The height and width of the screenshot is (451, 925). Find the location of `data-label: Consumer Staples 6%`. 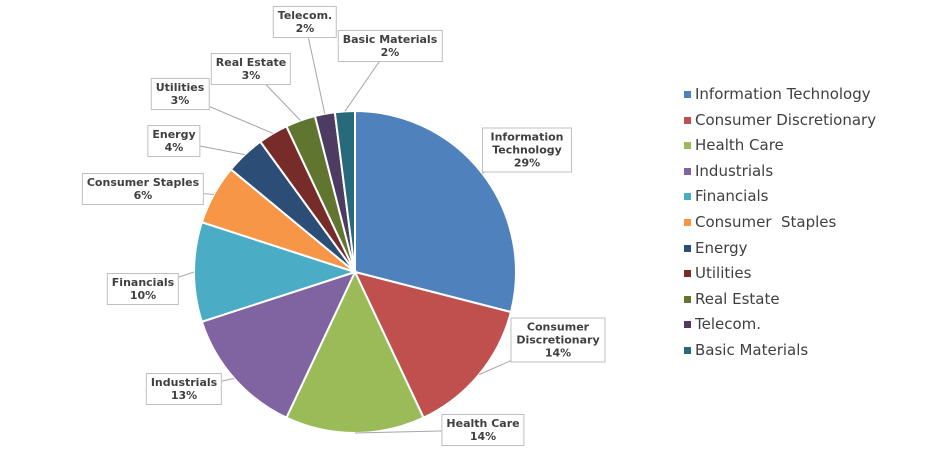

data-label: Consumer Staples 6% is located at coordinates (143, 189).